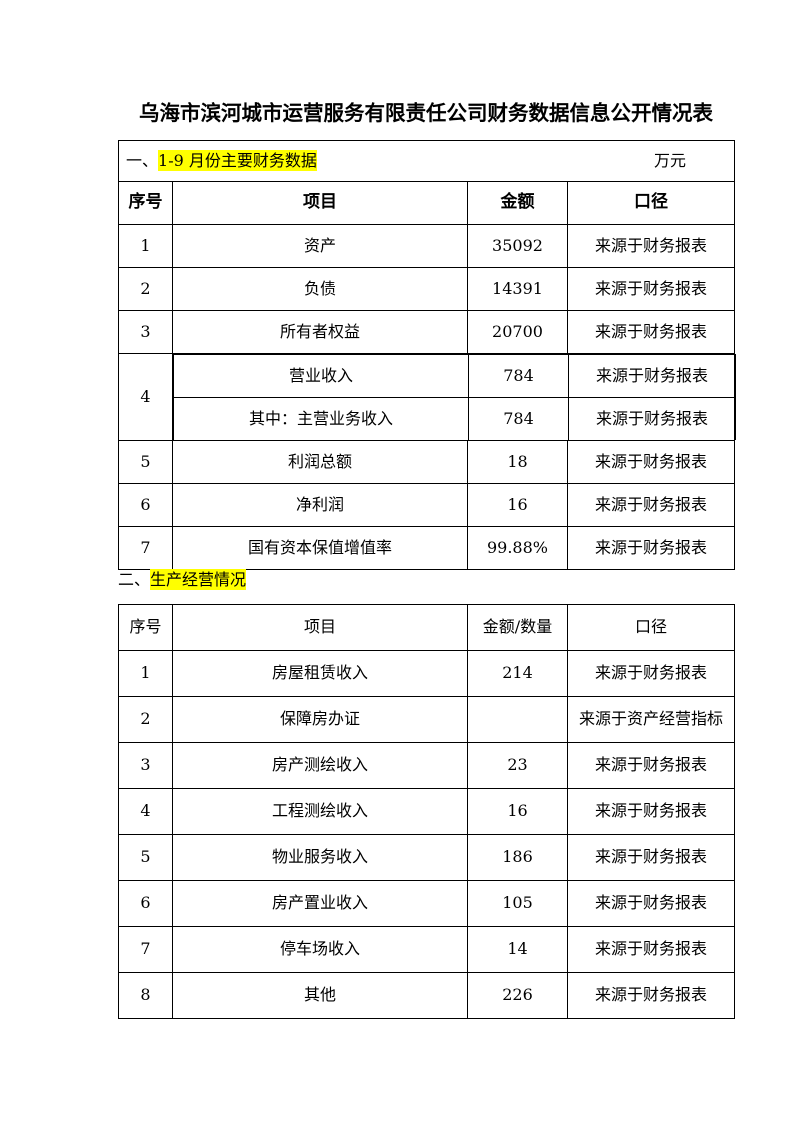 This screenshot has height=1122, width=793. What do you see at coordinates (517, 995) in the screenshot?
I see `cell-amount: 226` at bounding box center [517, 995].